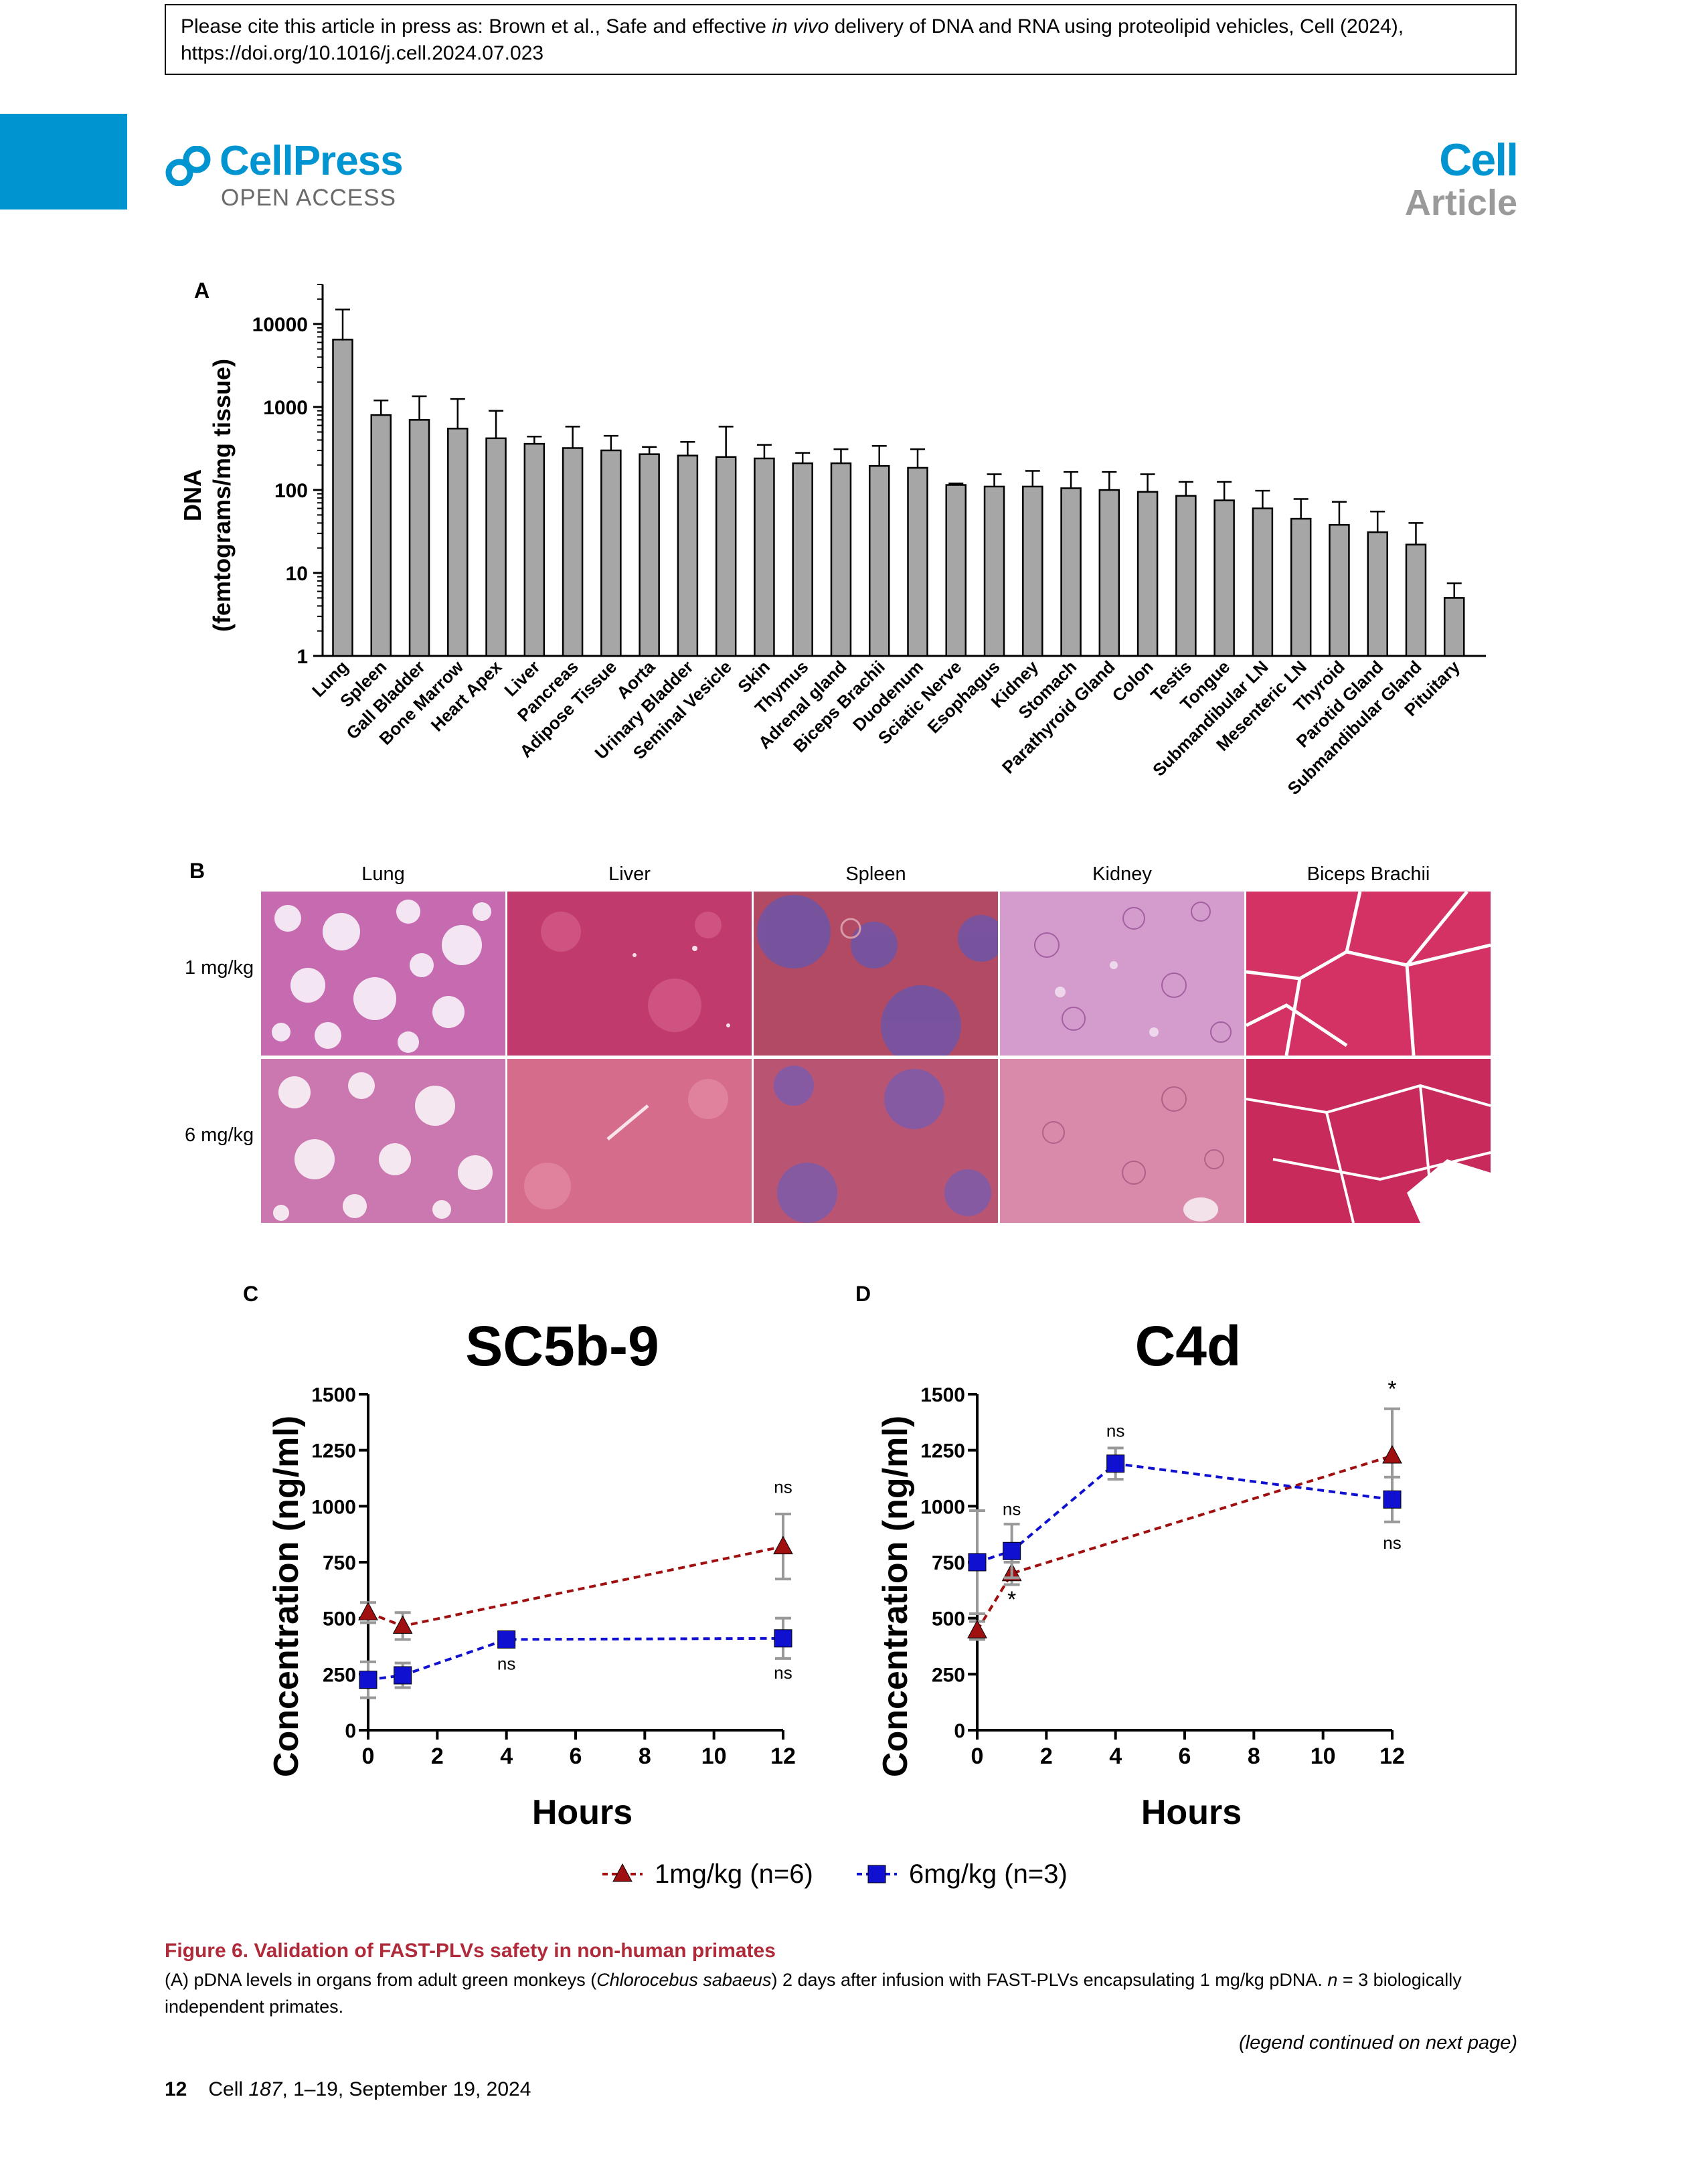 This screenshot has height=2184, width=1682. I want to click on chart-a-ylabel-line1: DNA, so click(192, 495).